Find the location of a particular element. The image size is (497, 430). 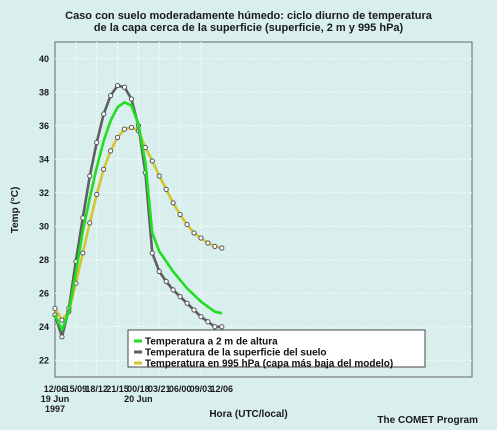

x-tick-label: 21/15 is located at coordinates (117, 389).